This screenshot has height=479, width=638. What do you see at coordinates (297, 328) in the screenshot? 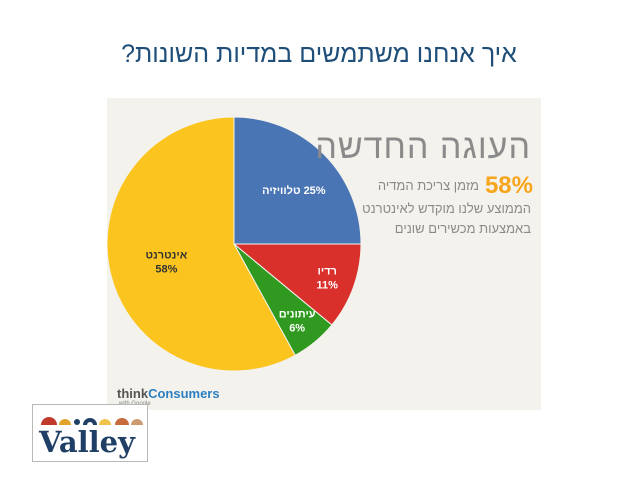
I see `slice-percent-label: 6%` at bounding box center [297, 328].